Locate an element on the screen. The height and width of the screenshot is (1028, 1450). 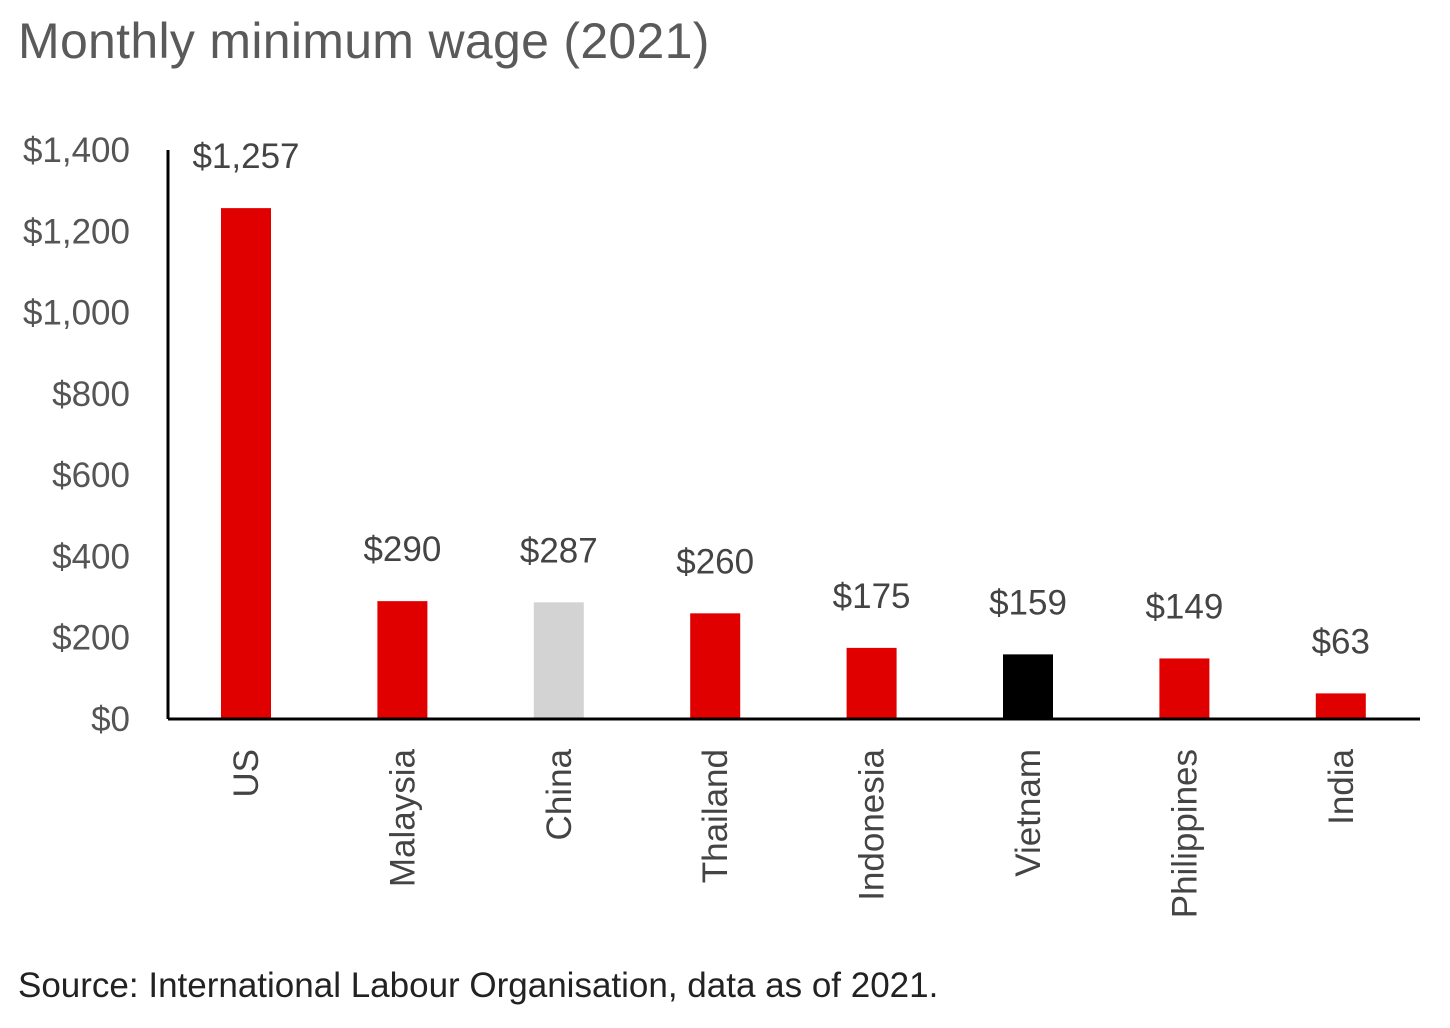
y-tick-label: $200 is located at coordinates (91, 638).